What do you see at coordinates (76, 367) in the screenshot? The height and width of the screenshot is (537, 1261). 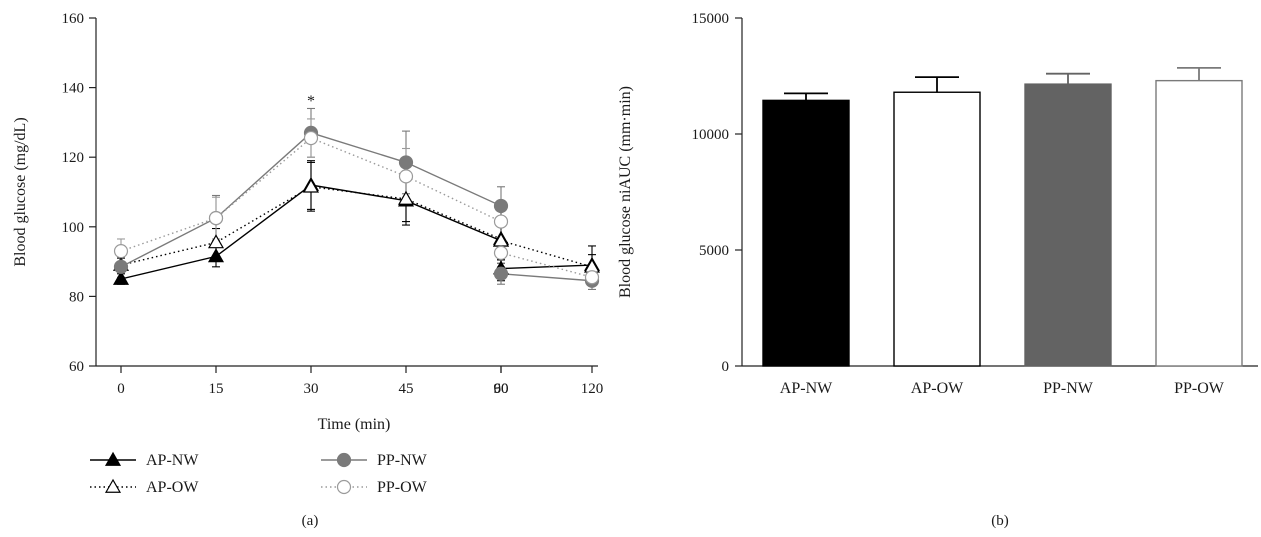 I see `y-tick-label: 60` at bounding box center [76, 367].